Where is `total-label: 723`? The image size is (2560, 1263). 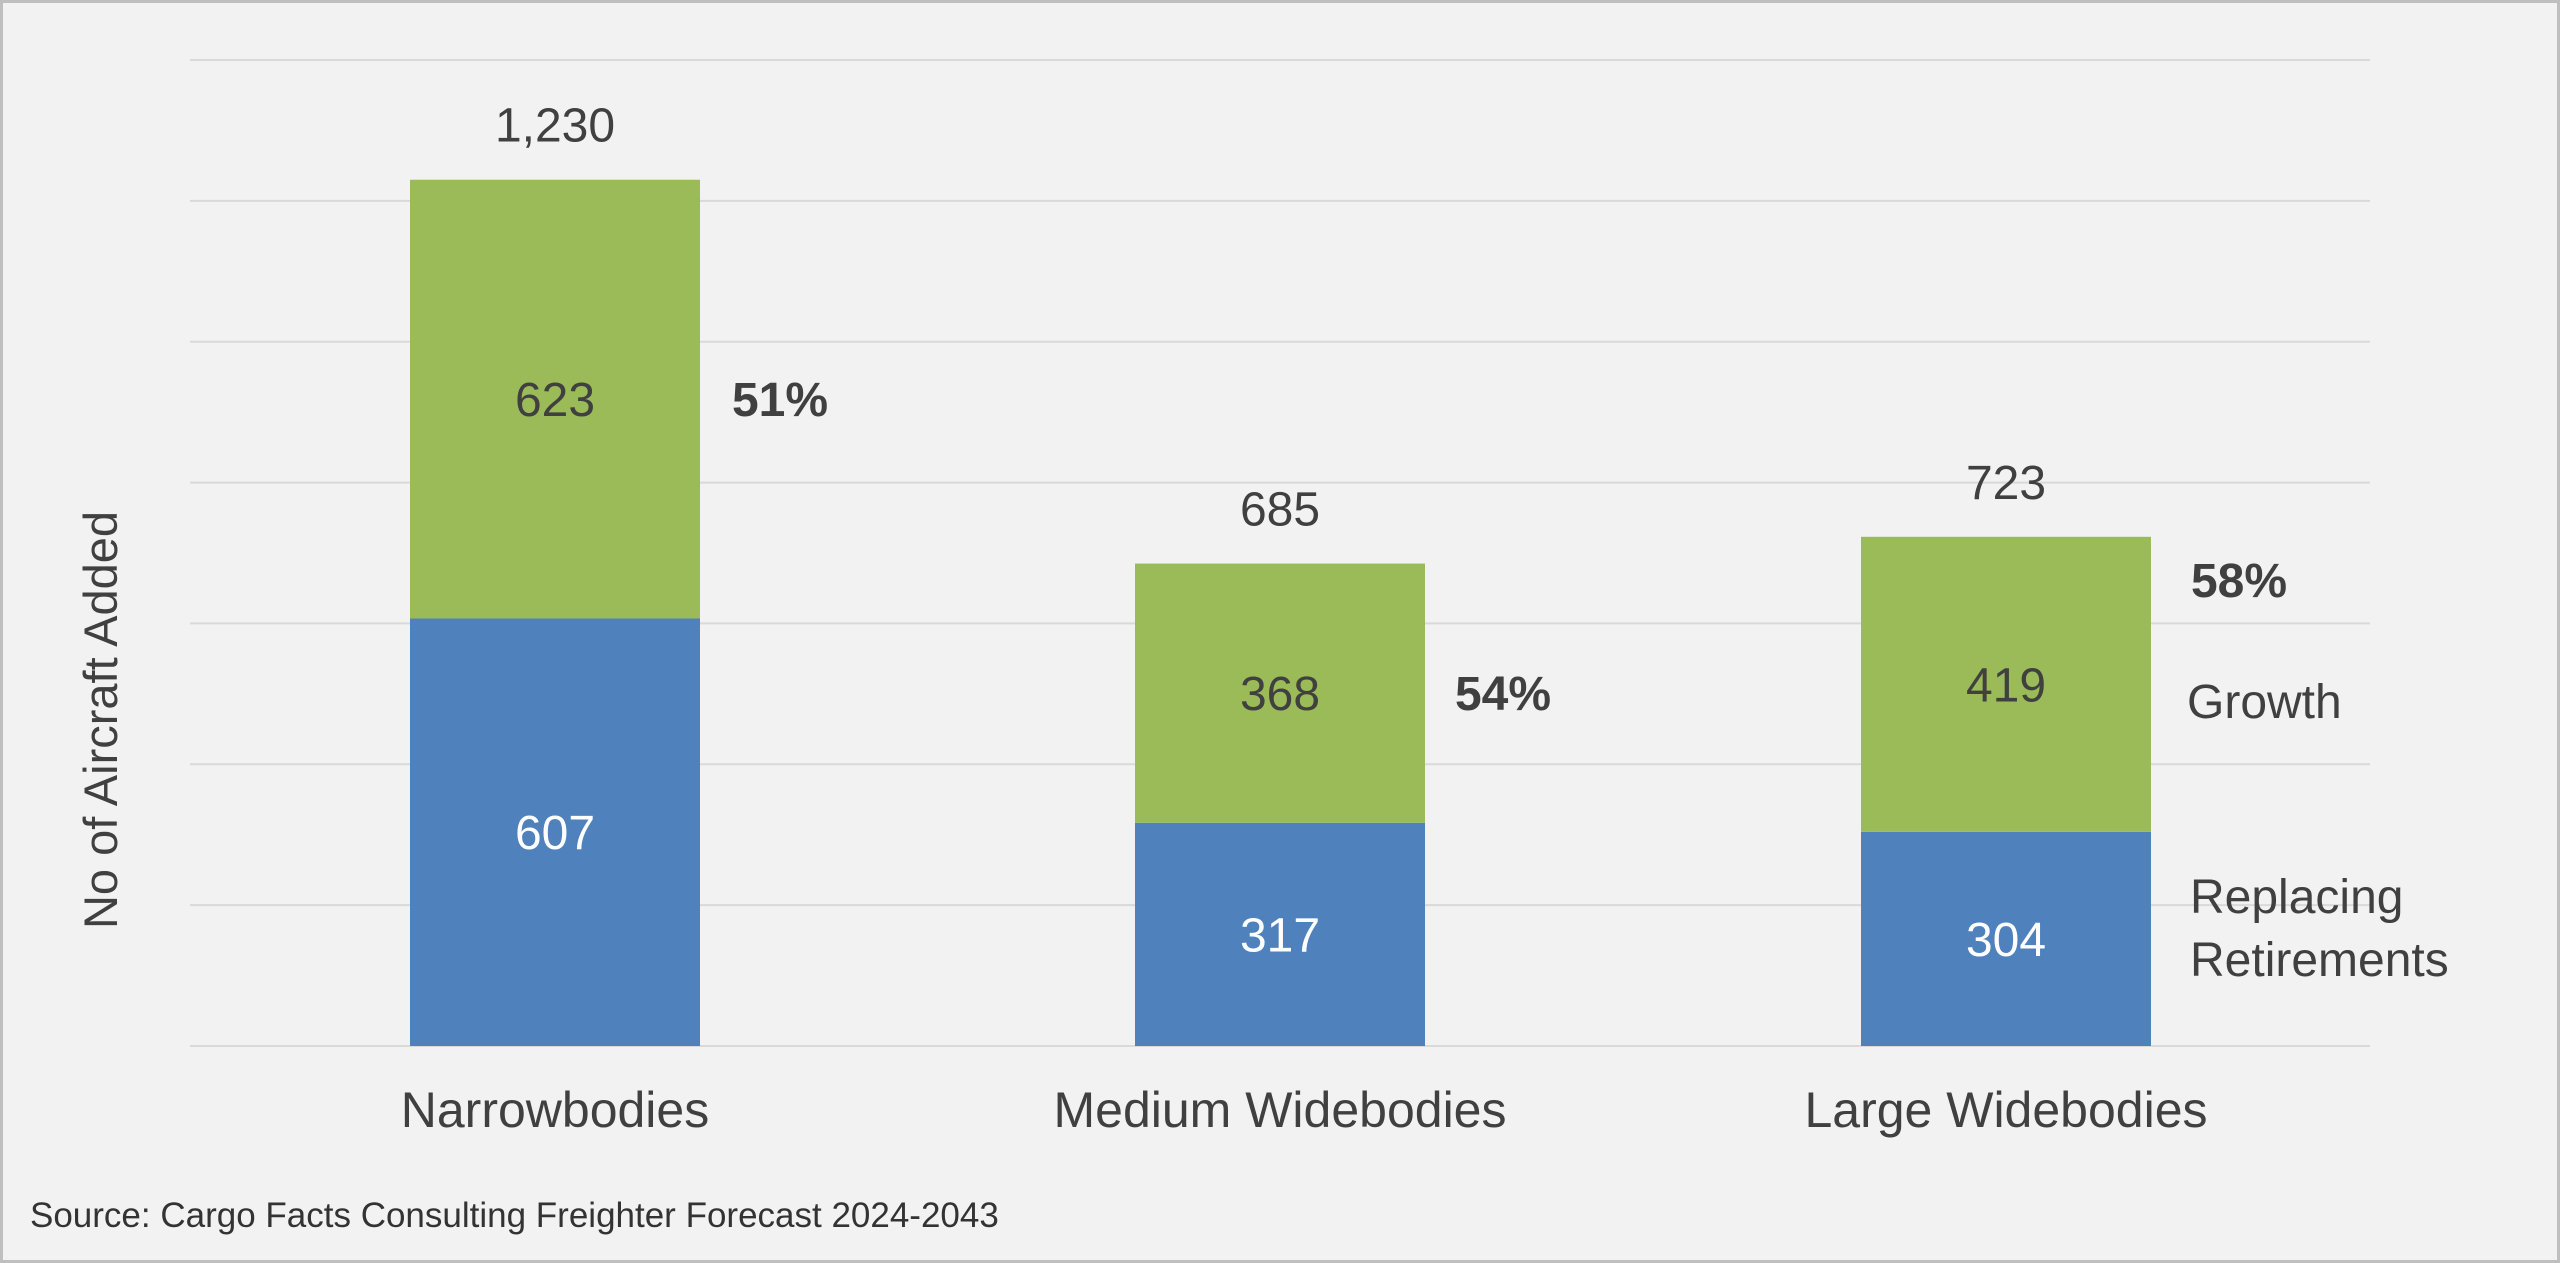
total-label: 723 is located at coordinates (2006, 483).